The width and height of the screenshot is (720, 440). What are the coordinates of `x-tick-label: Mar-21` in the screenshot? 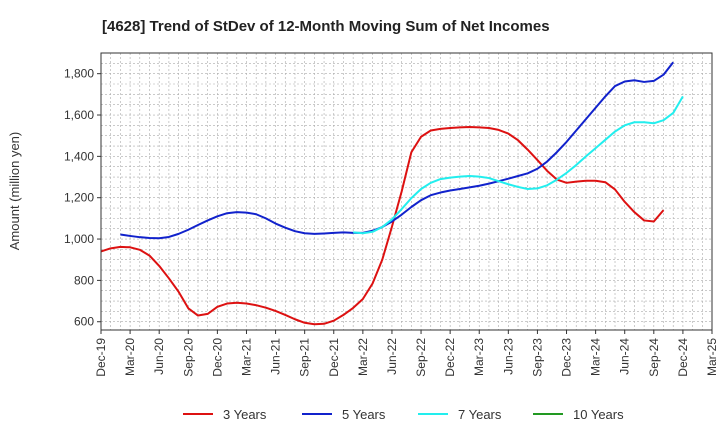 It's located at (246, 357).